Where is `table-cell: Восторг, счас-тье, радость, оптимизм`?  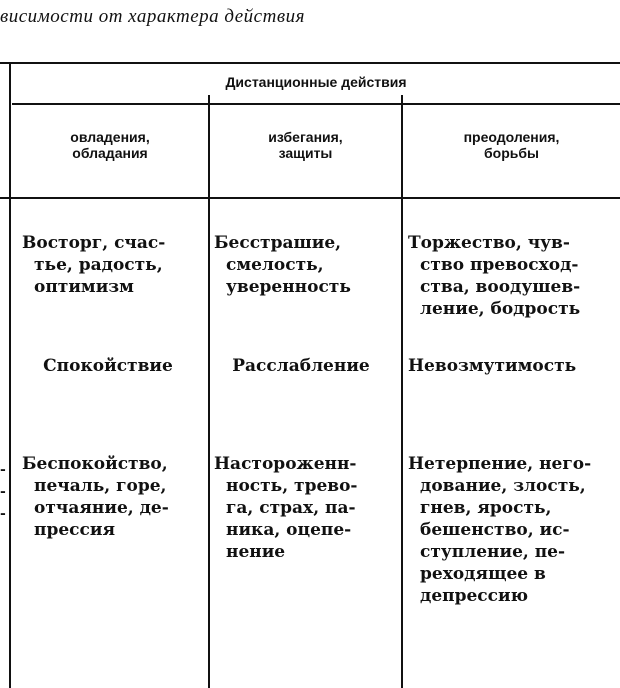 table-cell: Восторг, счас-тье, радость, оптимизм is located at coordinates (114, 265).